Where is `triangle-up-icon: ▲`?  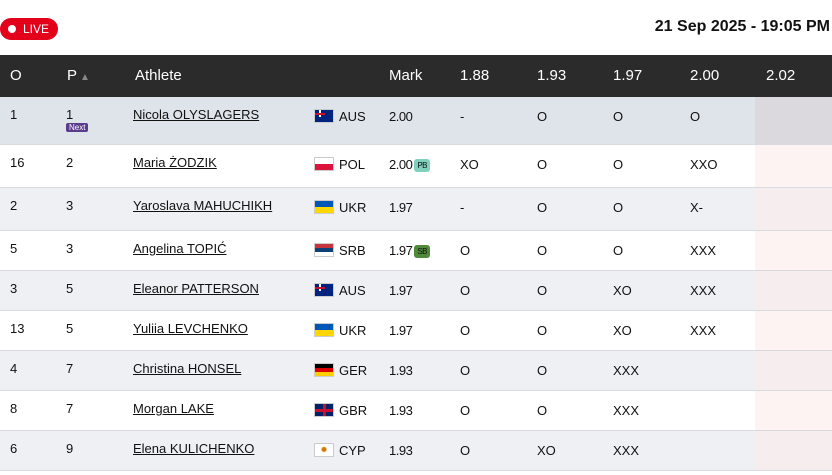 triangle-up-icon: ▲ is located at coordinates (85, 77).